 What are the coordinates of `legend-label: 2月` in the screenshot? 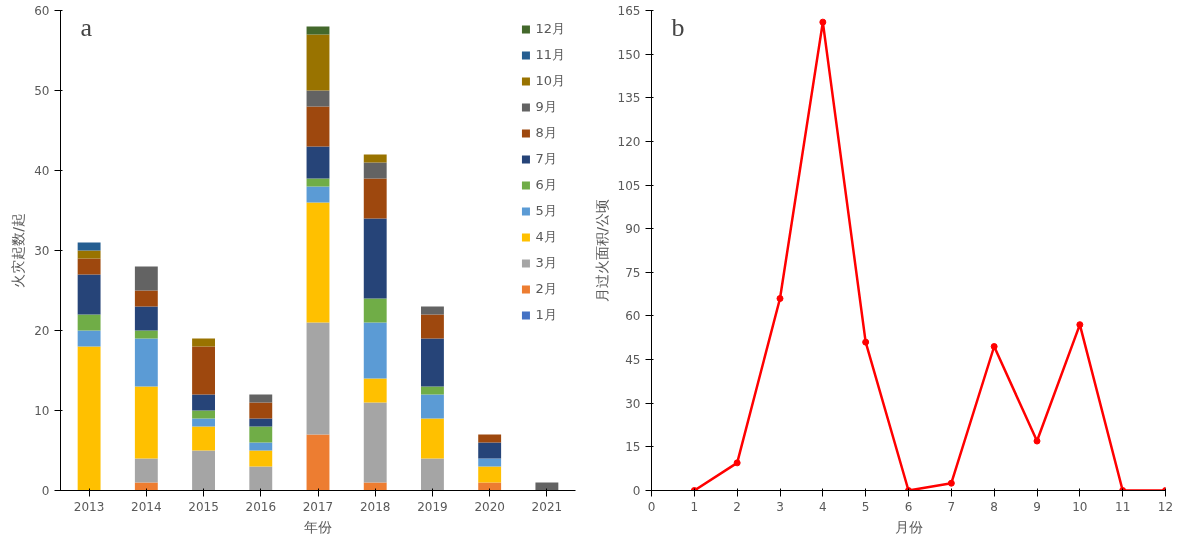 It's located at (546, 289).